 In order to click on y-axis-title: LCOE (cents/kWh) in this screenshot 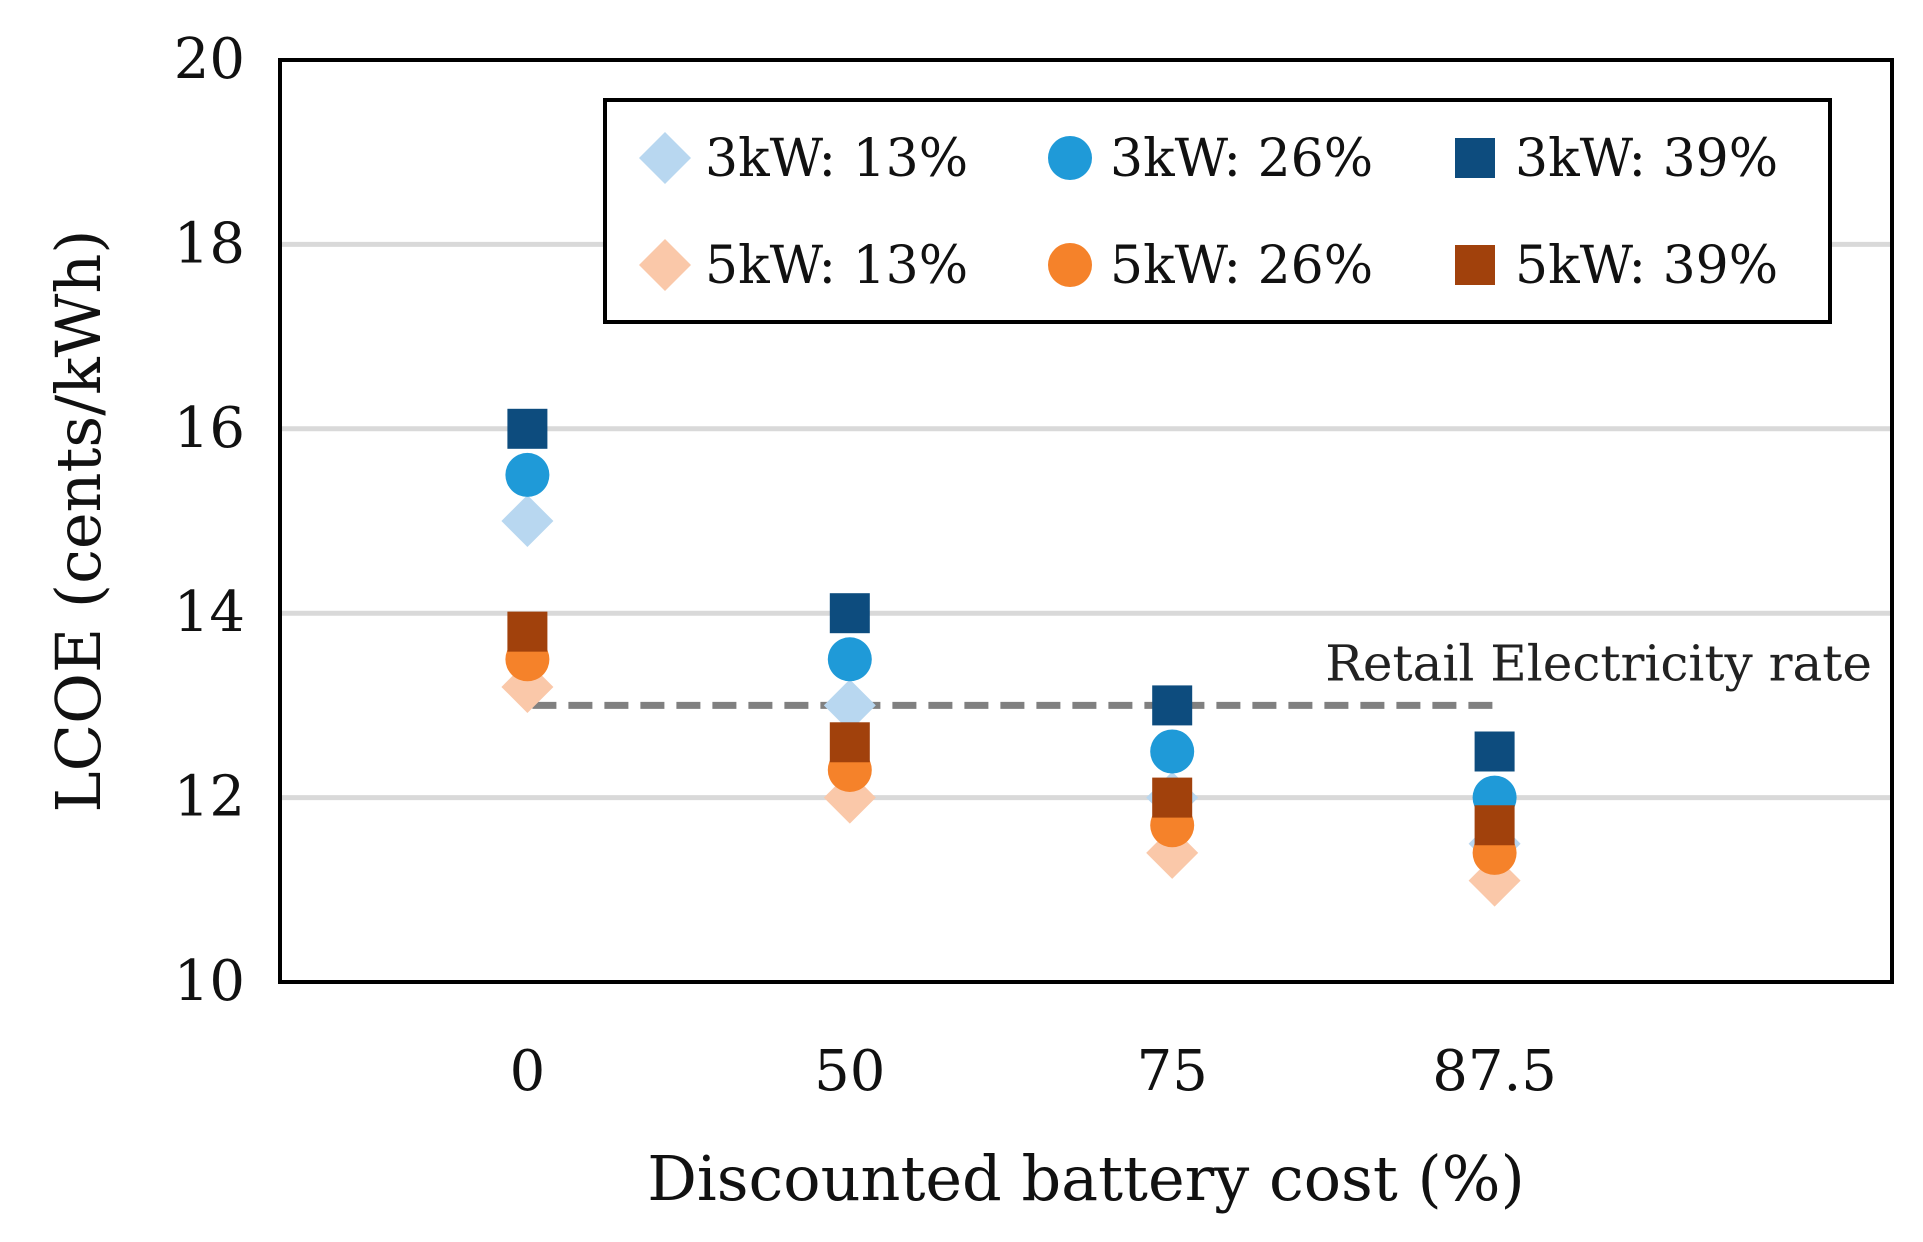, I will do `click(78, 521)`.